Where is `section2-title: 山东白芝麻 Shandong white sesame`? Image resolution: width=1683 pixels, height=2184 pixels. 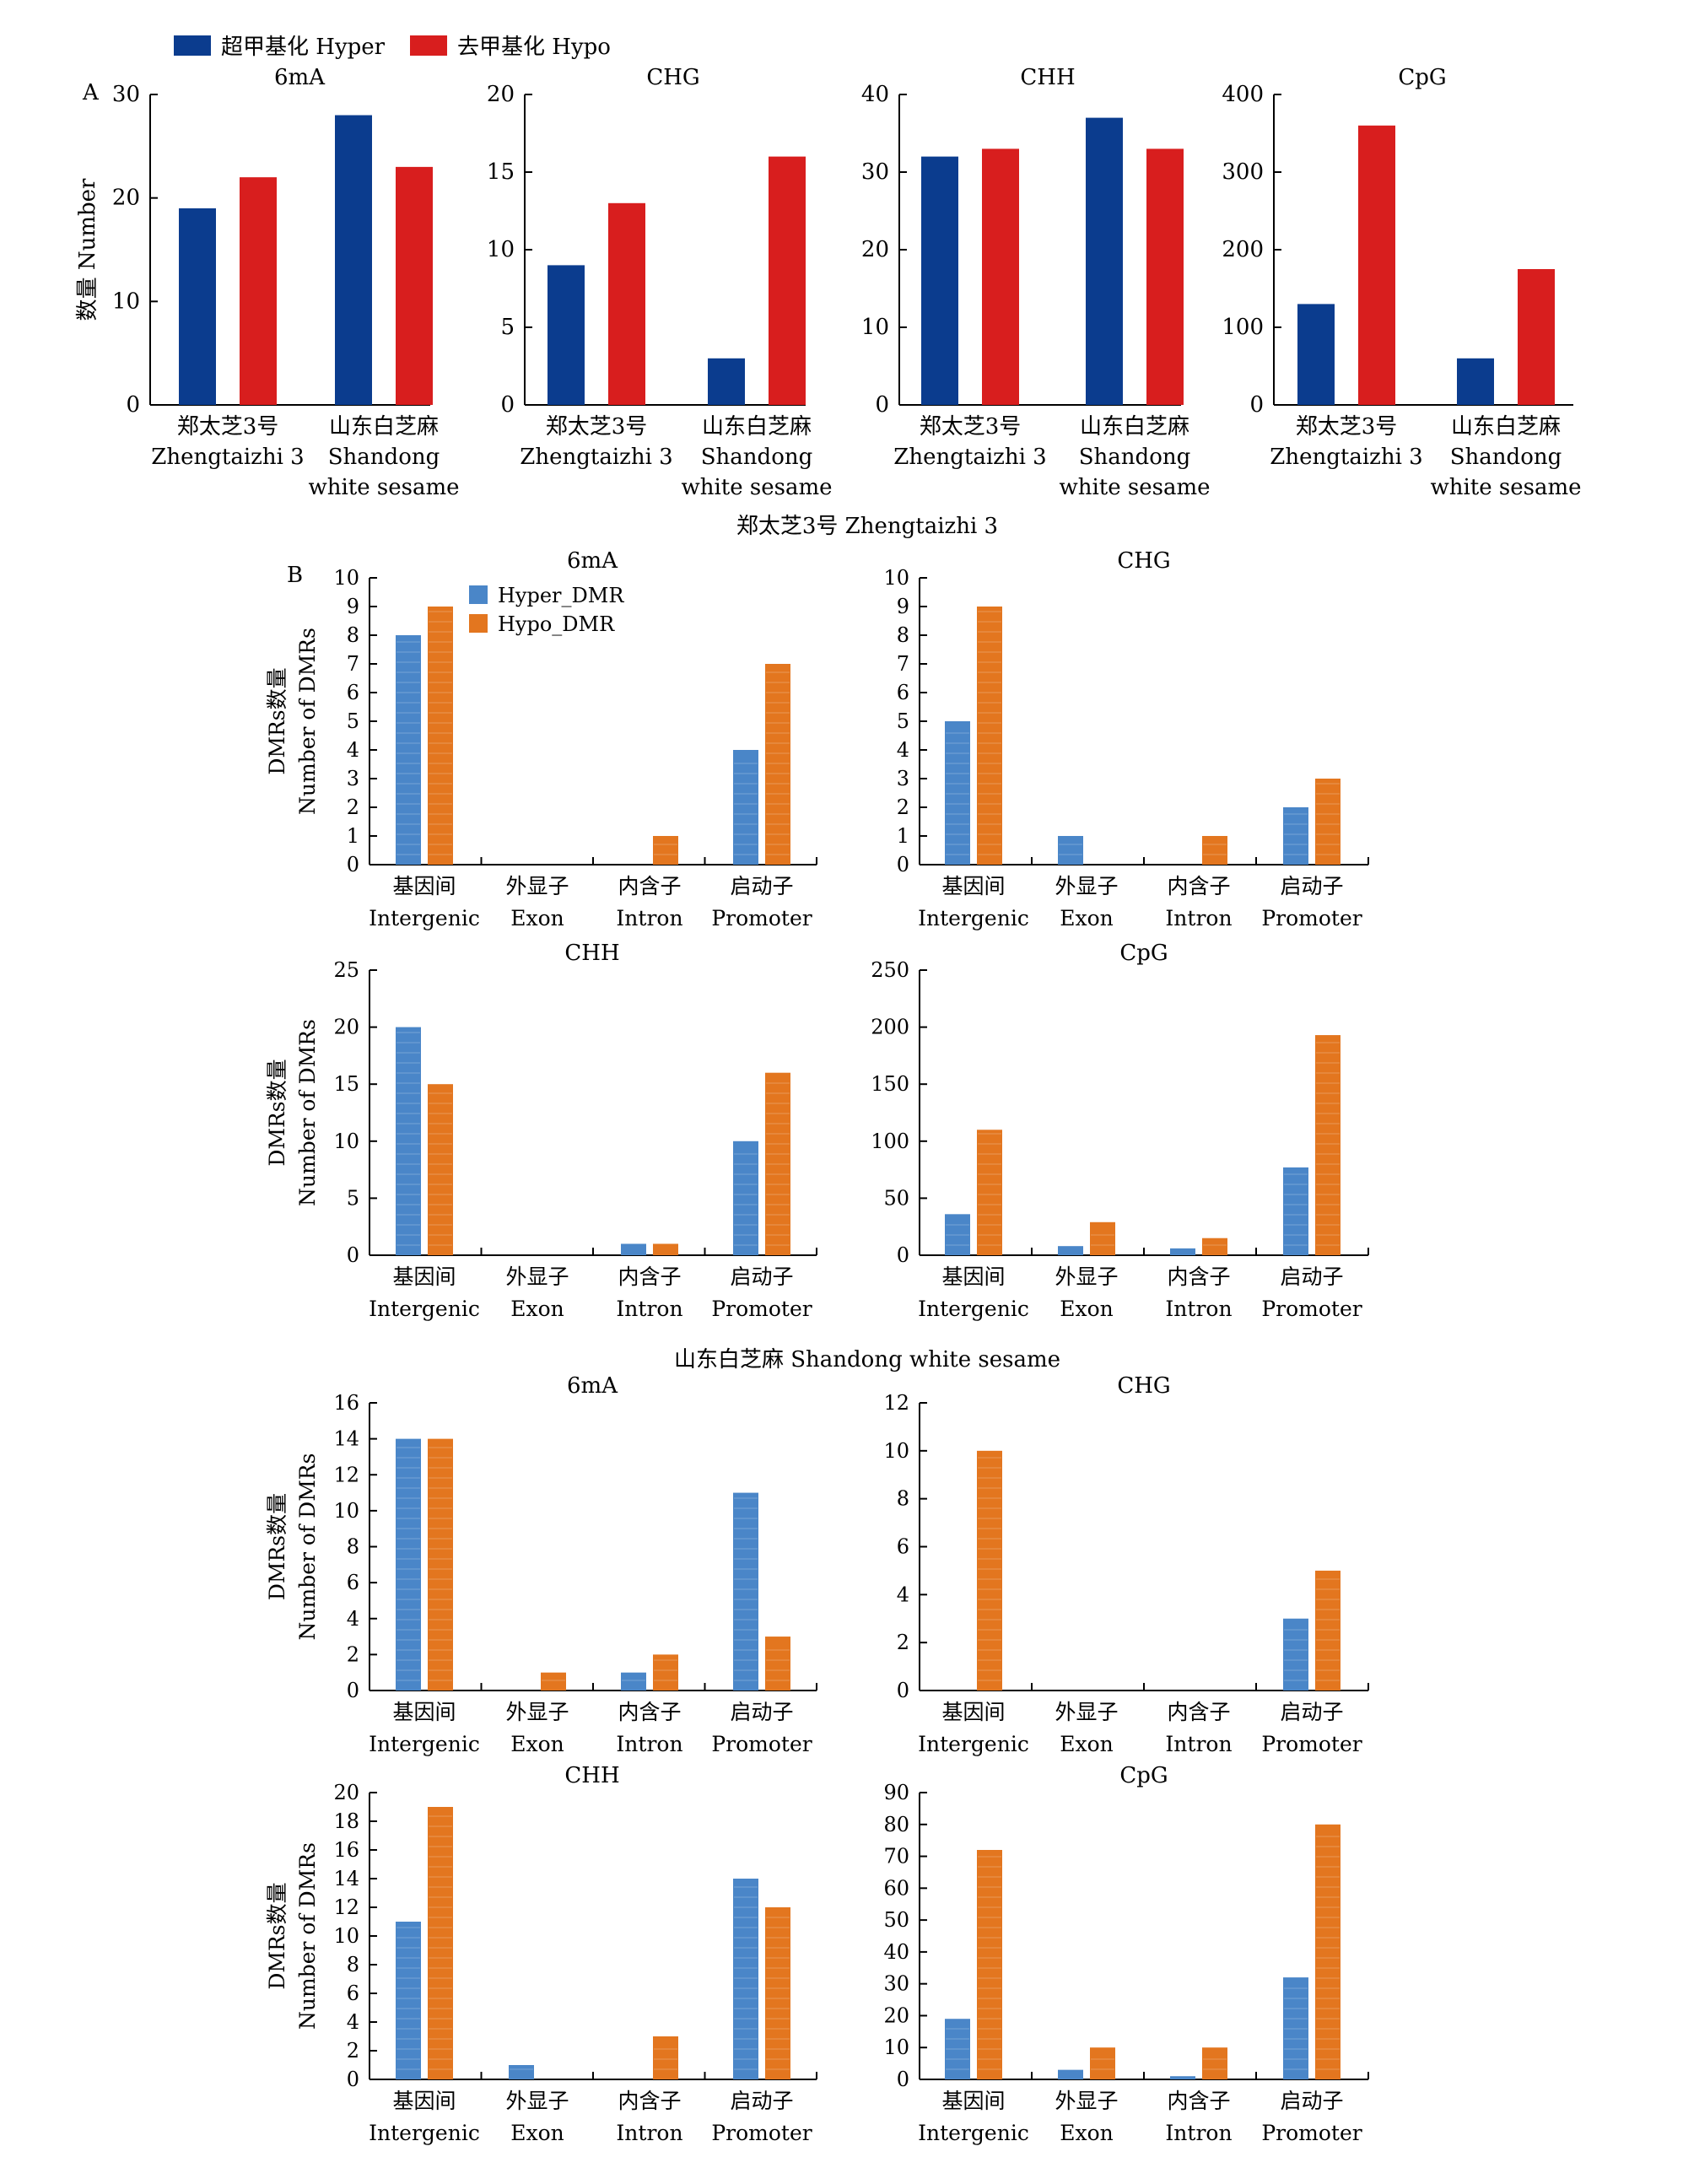 section2-title: 山东白芝麻 Shandong white sesame is located at coordinates (867, 1360).